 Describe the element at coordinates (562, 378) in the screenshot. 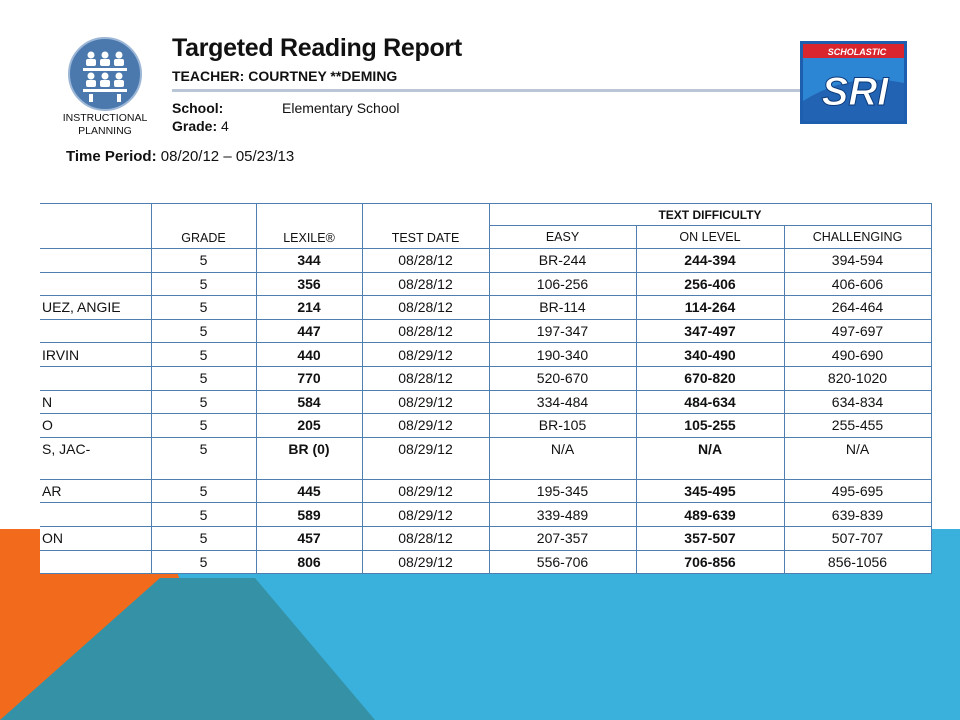

I see `easy-range-cell: 520-670` at that location.